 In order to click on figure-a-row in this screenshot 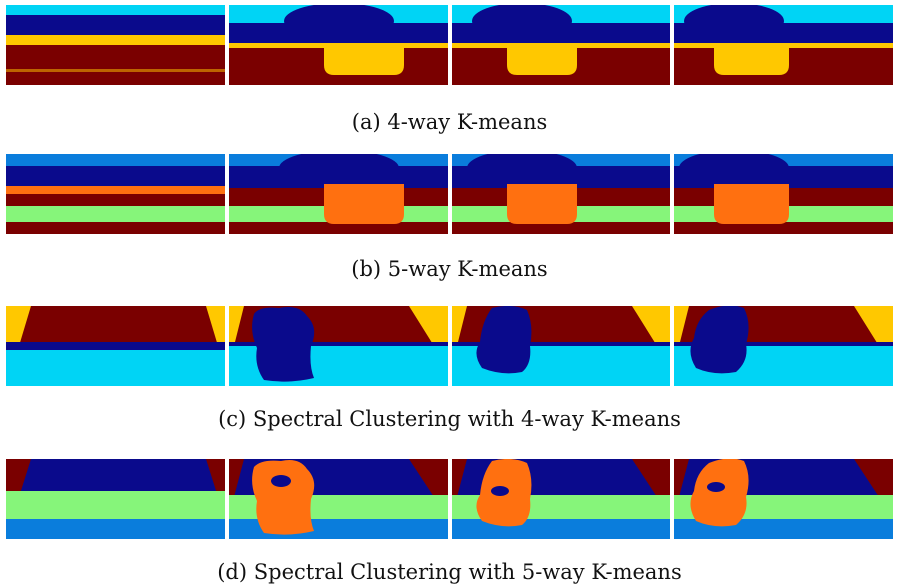, I will do `click(449, 45)`.